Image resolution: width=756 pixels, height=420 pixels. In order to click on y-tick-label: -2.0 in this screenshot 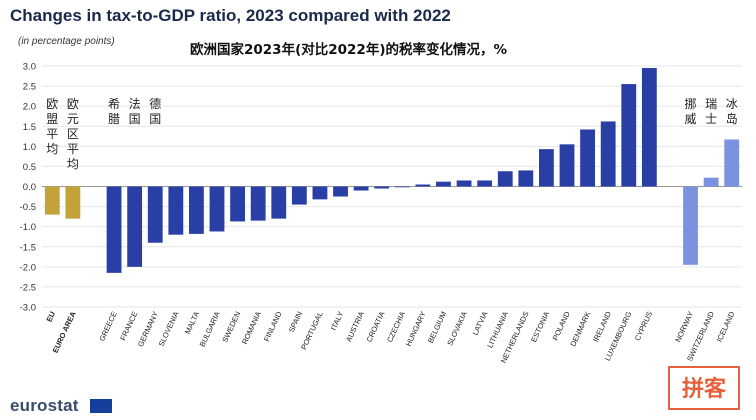, I will do `click(28, 267)`.